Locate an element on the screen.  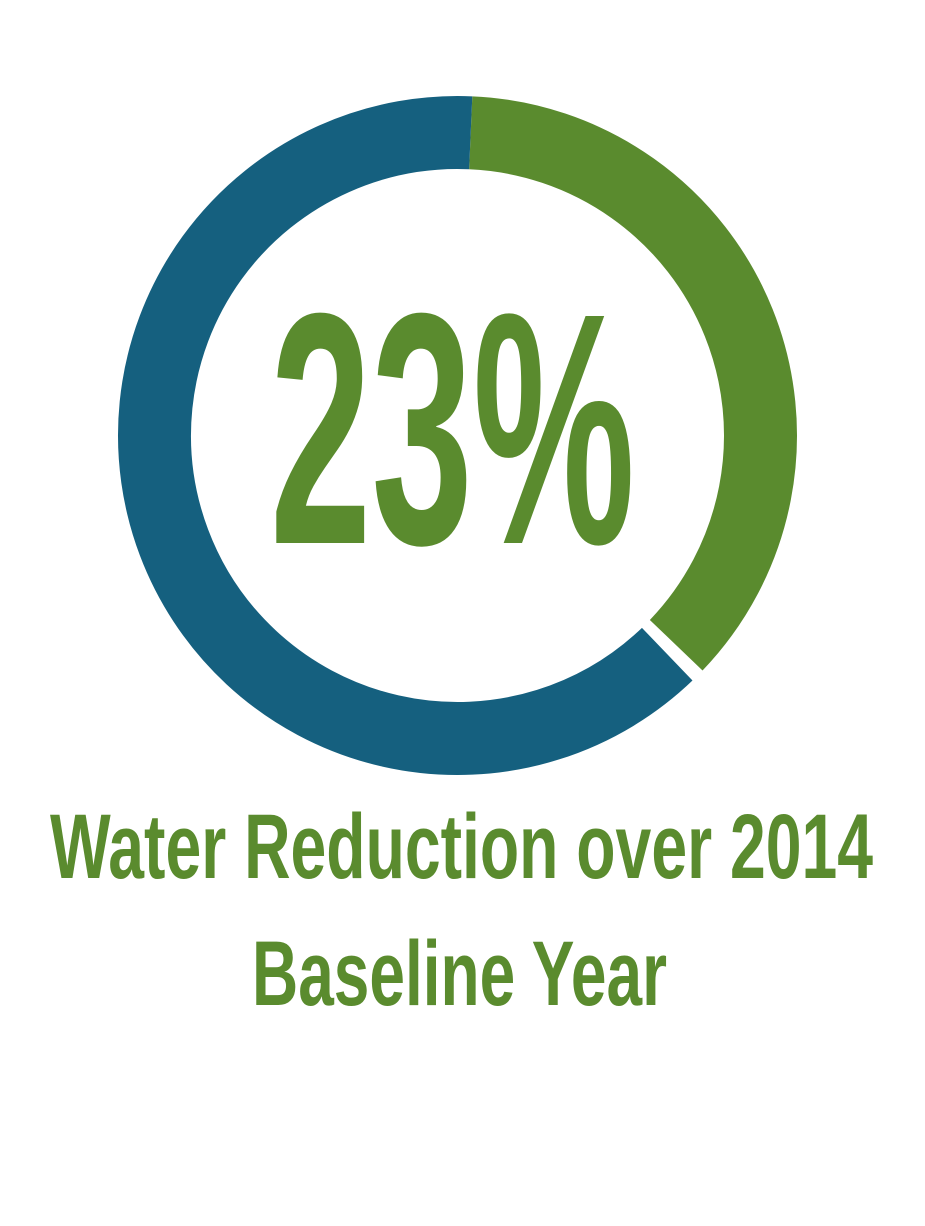
donut-center-value: 23% is located at coordinates (452, 428).